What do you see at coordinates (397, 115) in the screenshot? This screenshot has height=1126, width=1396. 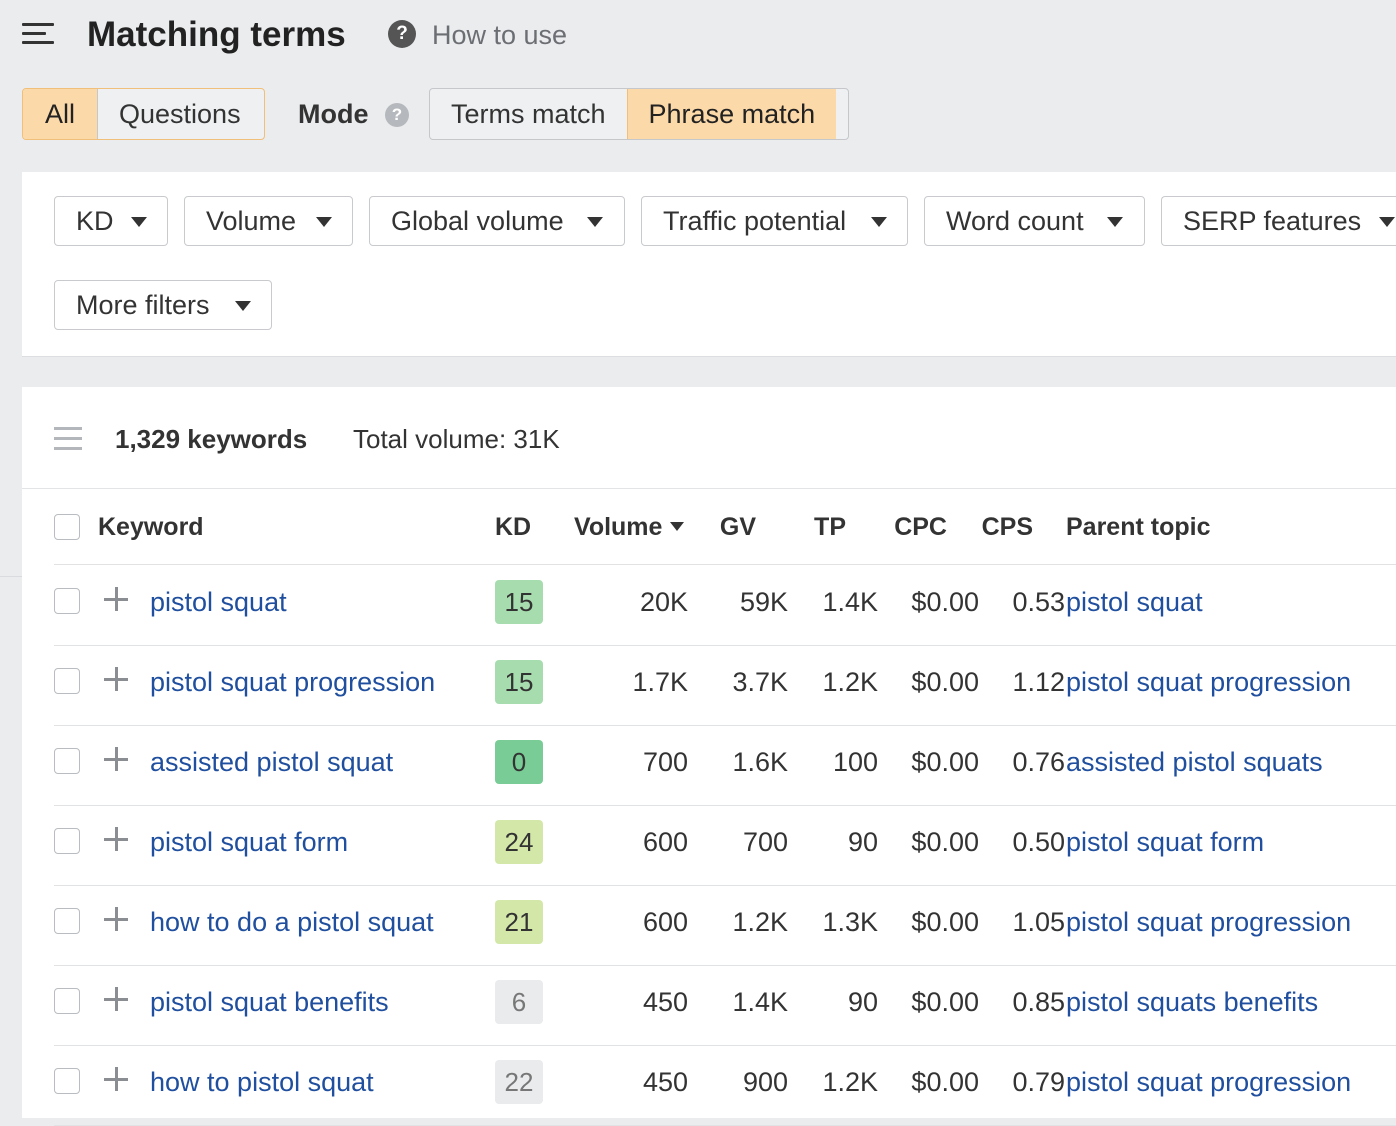 I see `mode-help-icon: ?` at bounding box center [397, 115].